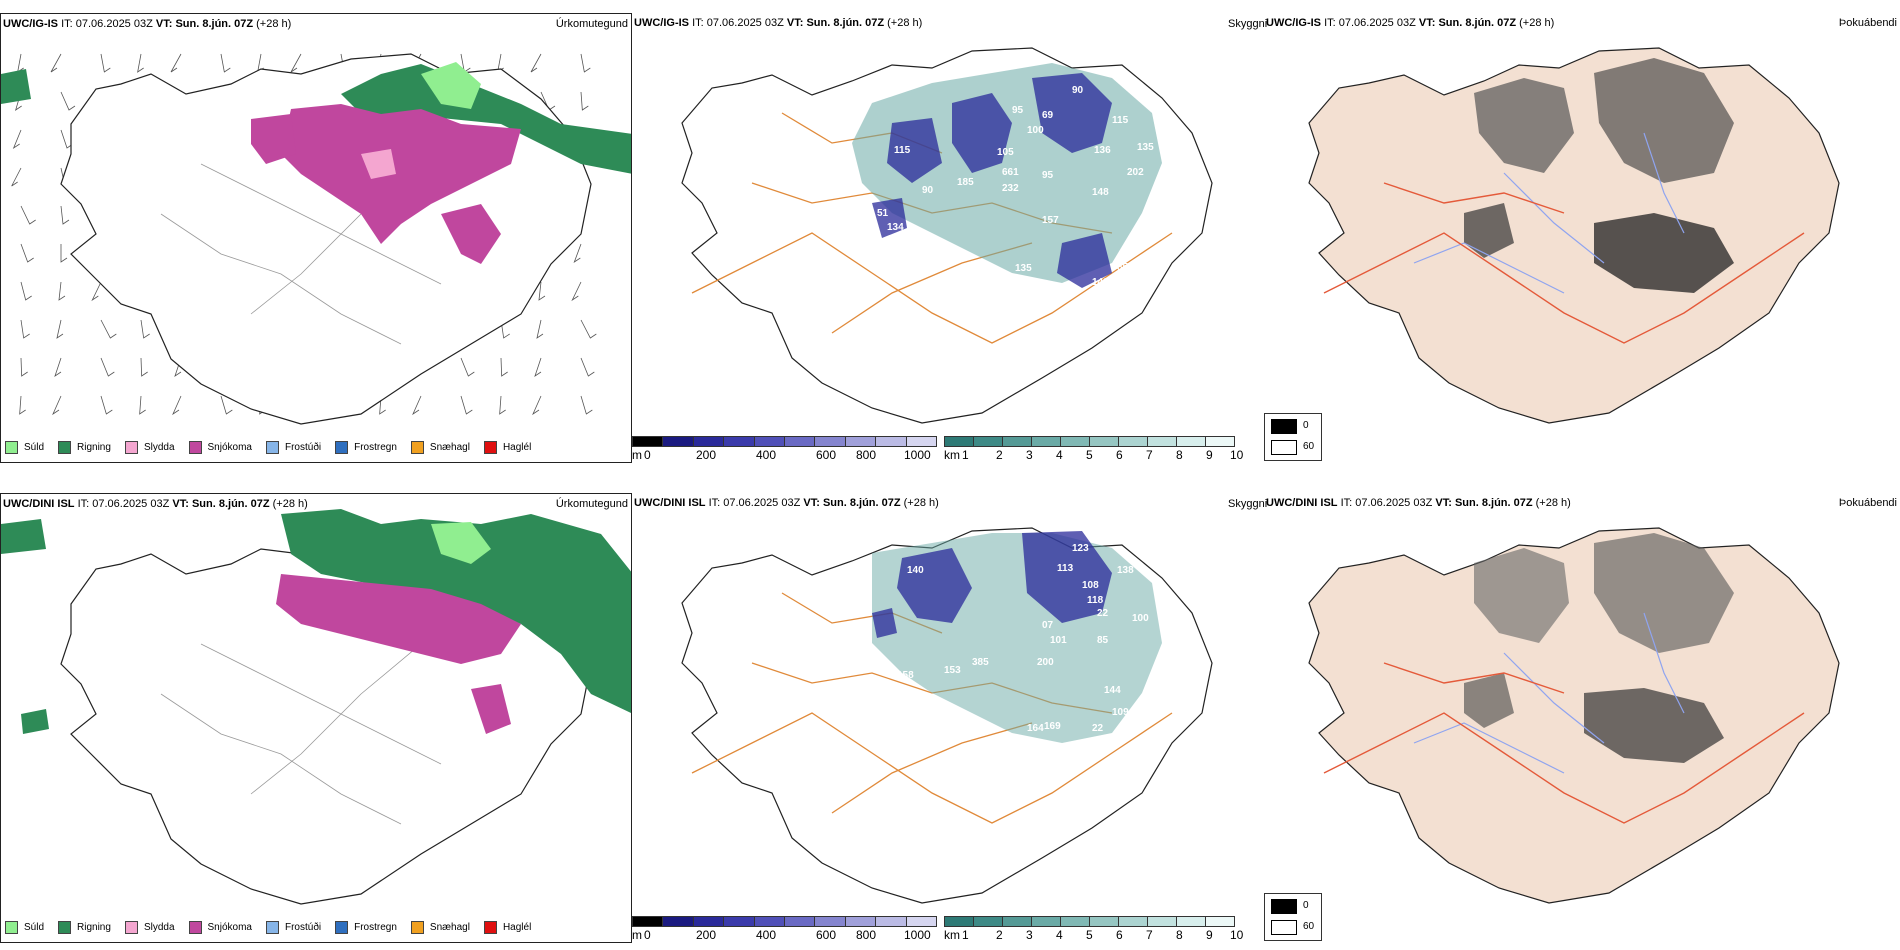 Image resolution: width=1900 pixels, height=950 pixels. I want to click on vis-m-colorbar: m 0 200 400 600 800 1000, so click(785, 929).